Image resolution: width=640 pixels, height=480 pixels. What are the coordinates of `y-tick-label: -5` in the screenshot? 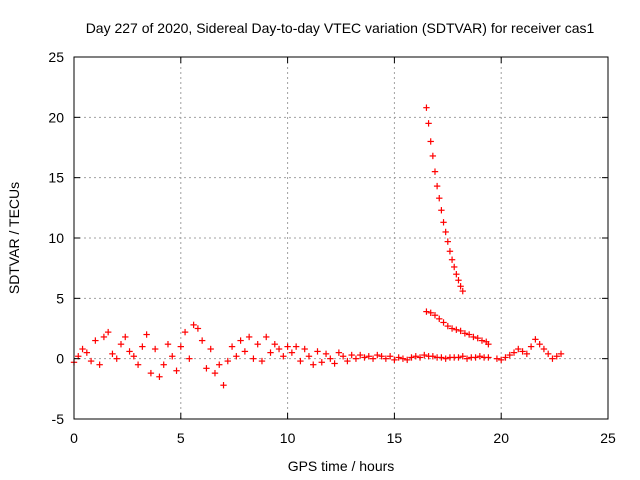 It's located at (58, 419).